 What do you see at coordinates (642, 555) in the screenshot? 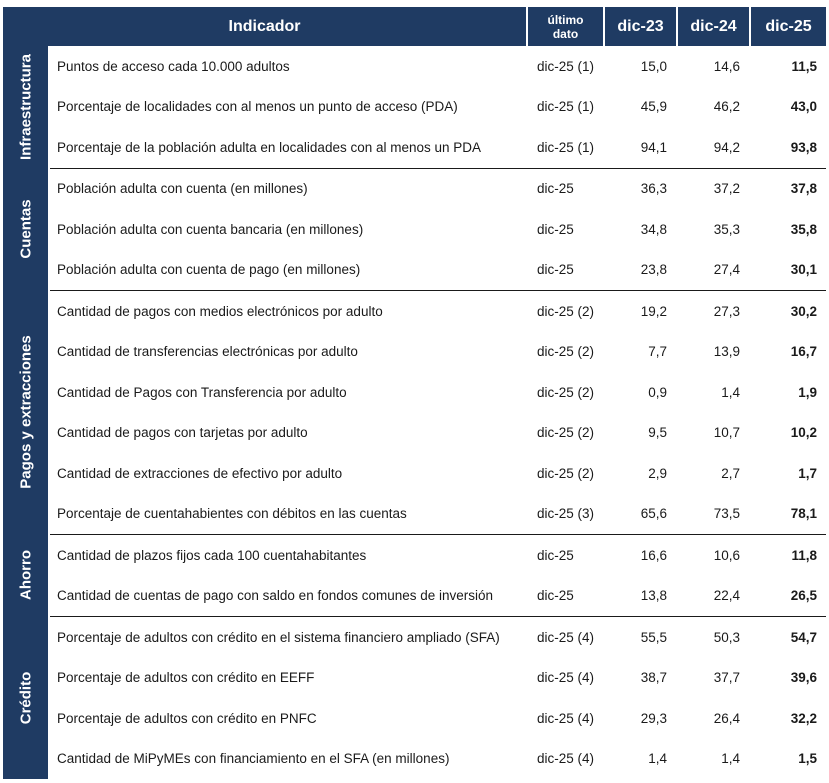
I see `value-dic-23: 16,6` at bounding box center [642, 555].